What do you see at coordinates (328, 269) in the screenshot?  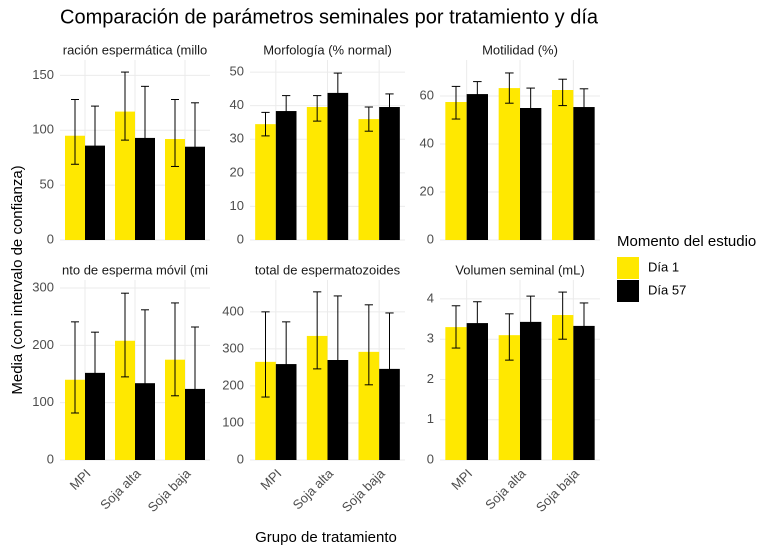 I see `facet-title: total de espermatozoides` at bounding box center [328, 269].